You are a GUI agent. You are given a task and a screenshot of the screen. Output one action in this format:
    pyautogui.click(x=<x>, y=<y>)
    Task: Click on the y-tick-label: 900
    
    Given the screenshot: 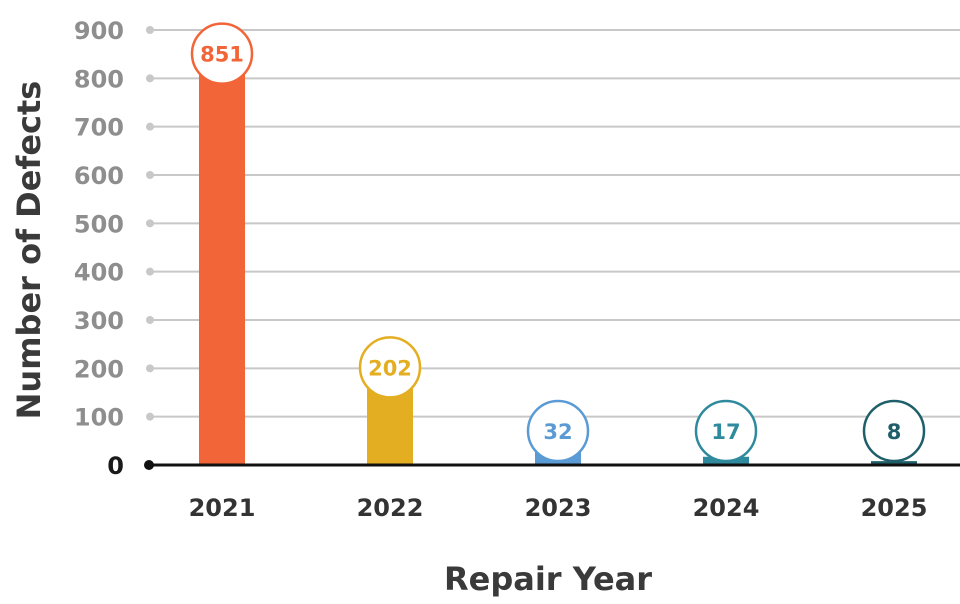 What is the action you would take?
    pyautogui.click(x=99, y=31)
    